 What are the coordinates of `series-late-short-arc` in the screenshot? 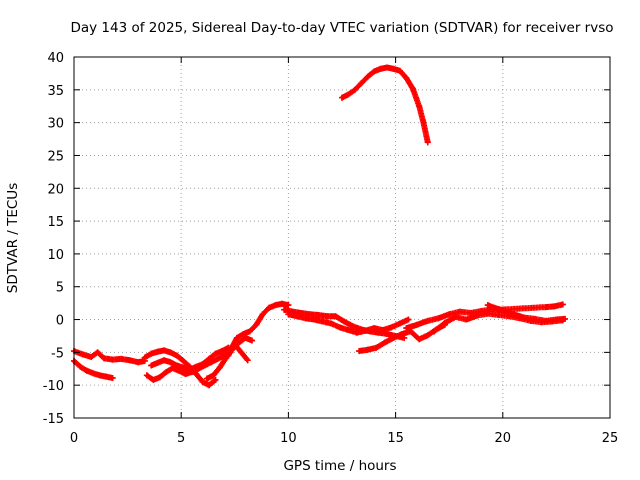 It's located at (525, 307).